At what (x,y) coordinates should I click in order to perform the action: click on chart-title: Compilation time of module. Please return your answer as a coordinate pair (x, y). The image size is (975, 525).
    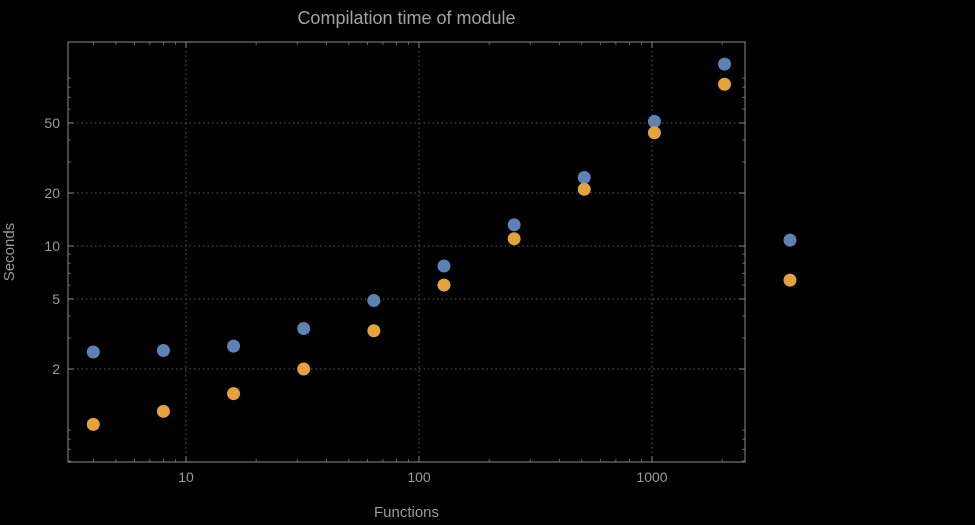
    Looking at the image, I should click on (406, 18).